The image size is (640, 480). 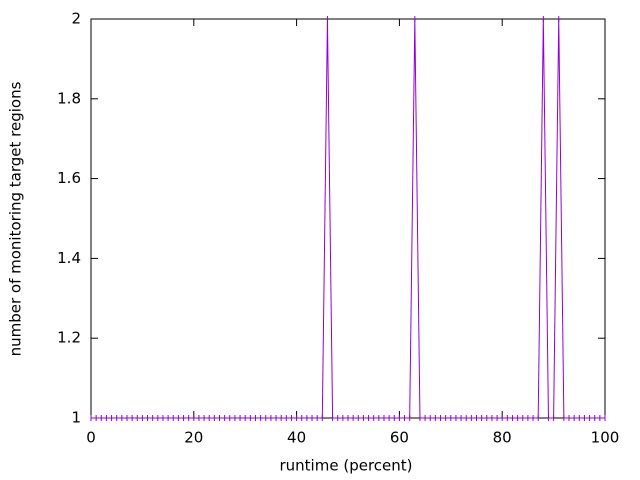 What do you see at coordinates (16, 218) in the screenshot?
I see `y-axis-label: number of monitoring target regions` at bounding box center [16, 218].